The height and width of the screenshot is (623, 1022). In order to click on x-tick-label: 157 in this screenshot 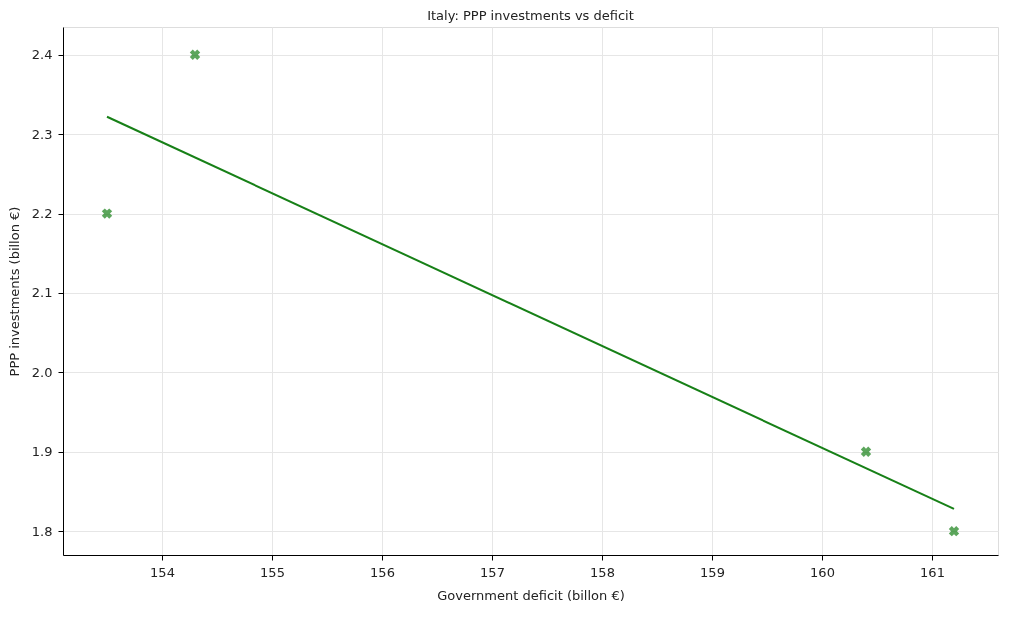, I will do `click(492, 572)`.